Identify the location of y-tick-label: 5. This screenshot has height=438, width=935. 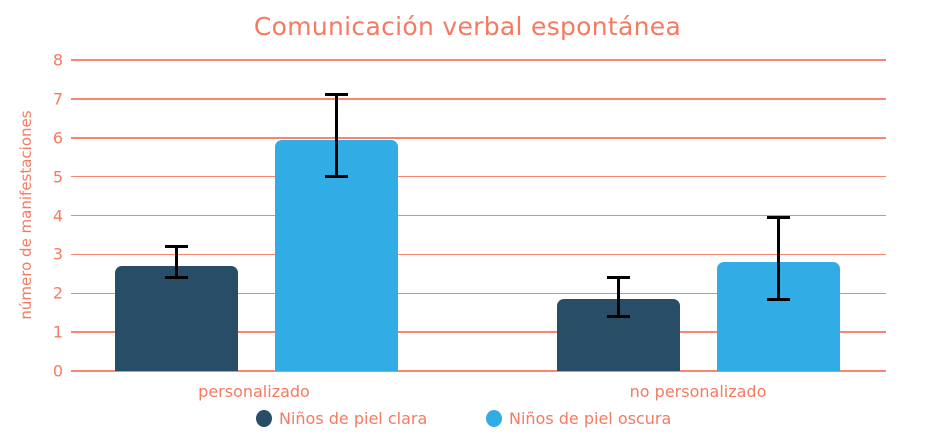
(58, 177).